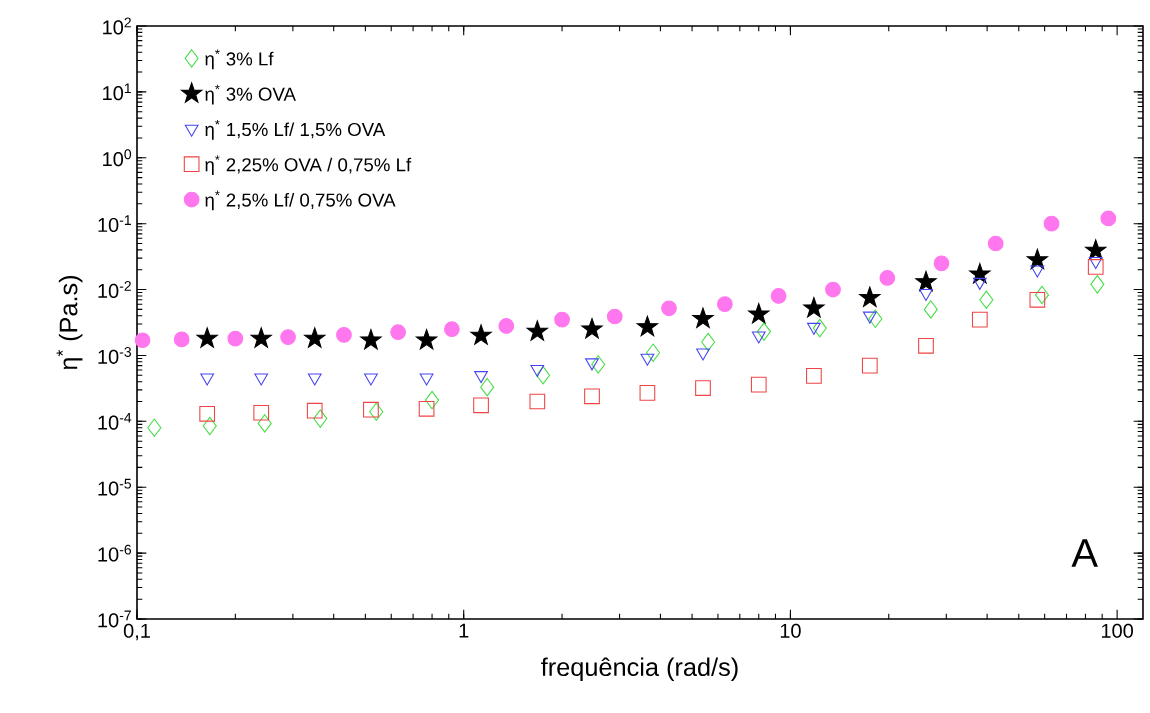 The height and width of the screenshot is (713, 1150). Describe the element at coordinates (300, 200) in the screenshot. I see `legend-label: η$^{*}$ 2,5% Lf/ 0,75% OVA` at that location.